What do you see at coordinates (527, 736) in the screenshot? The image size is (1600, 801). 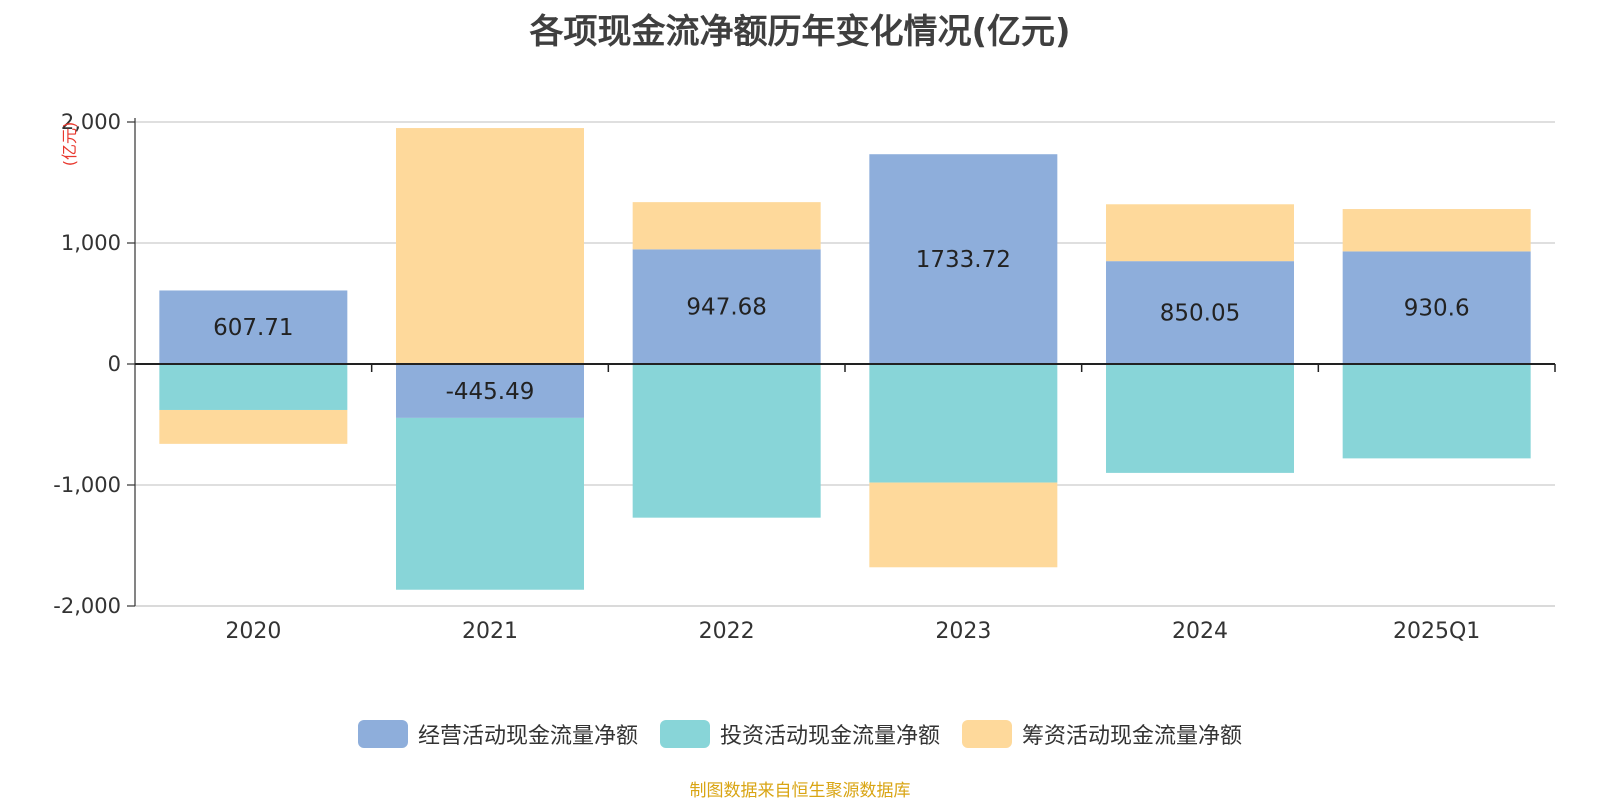 I see `legend-label-operating: 经营活动现金流量净额` at bounding box center [527, 736].